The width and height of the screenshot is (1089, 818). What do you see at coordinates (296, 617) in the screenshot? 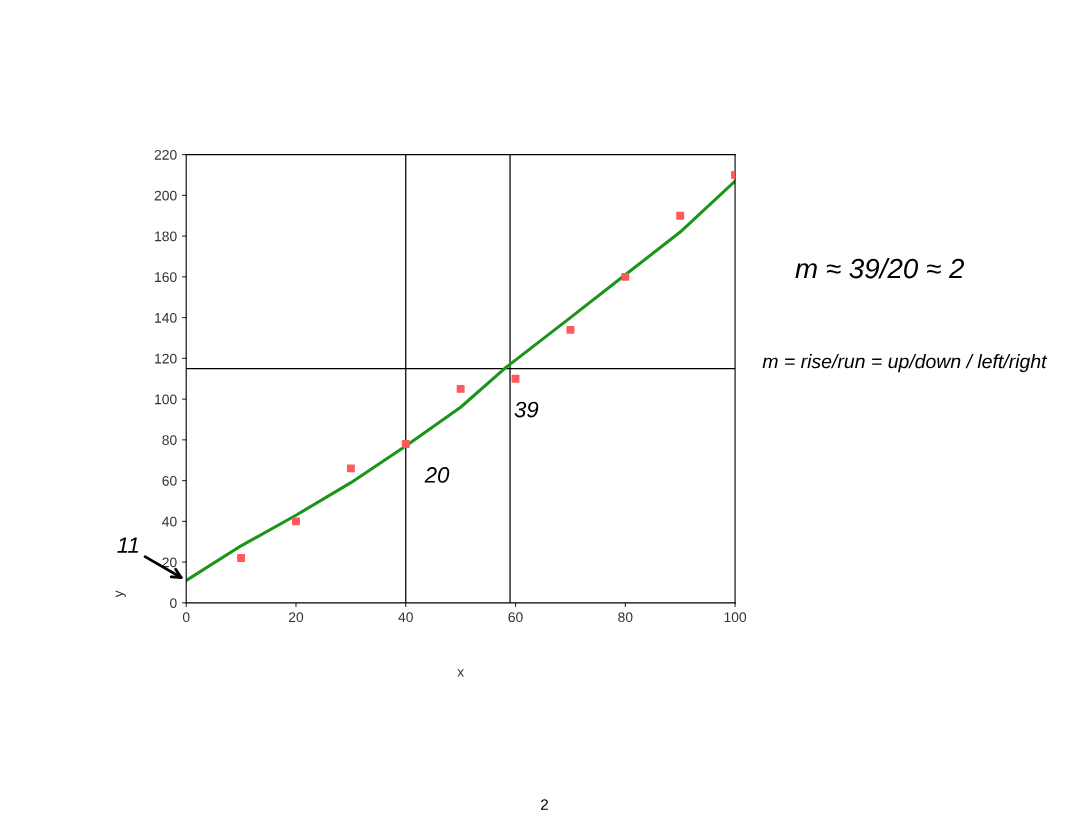
I see `x-tick-label: 20` at bounding box center [296, 617].